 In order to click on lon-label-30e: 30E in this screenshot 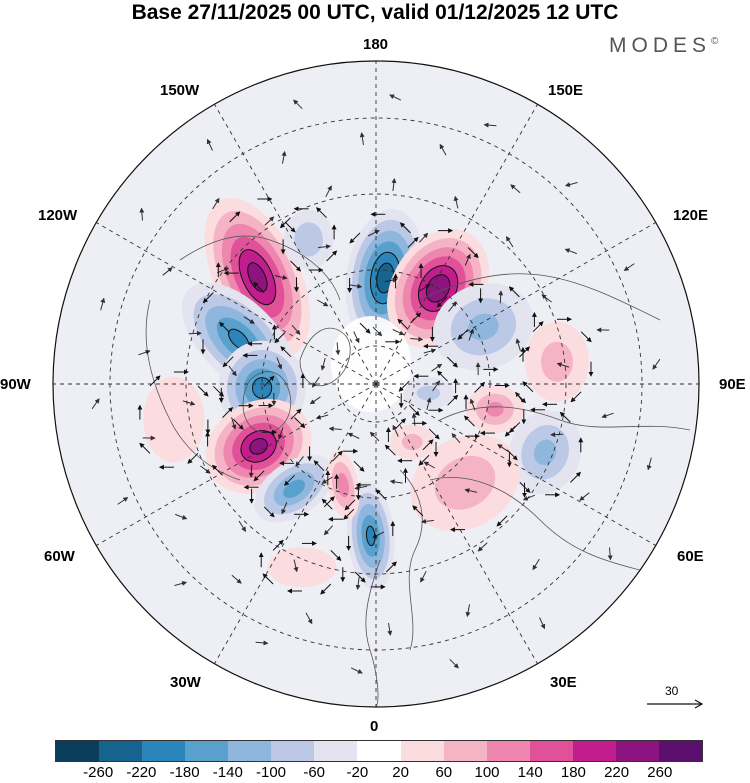, I will do `click(563, 682)`.